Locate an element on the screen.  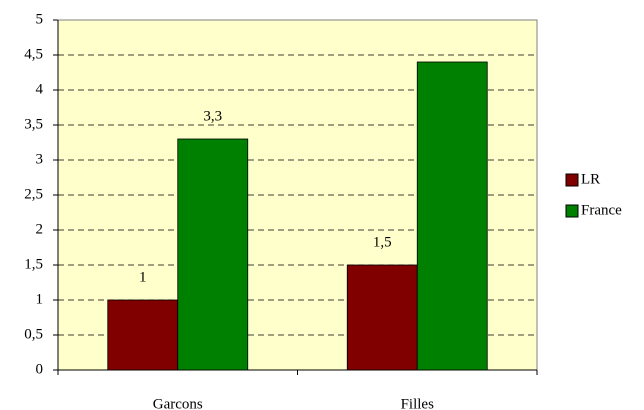
y-tick-label: 2 is located at coordinates (40, 229).